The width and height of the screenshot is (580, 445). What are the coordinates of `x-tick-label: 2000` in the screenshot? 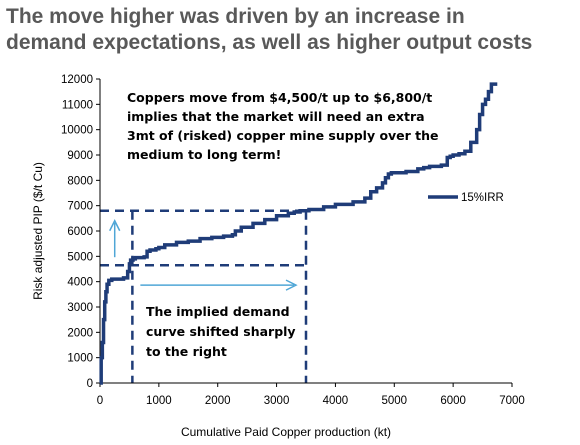 It's located at (218, 401).